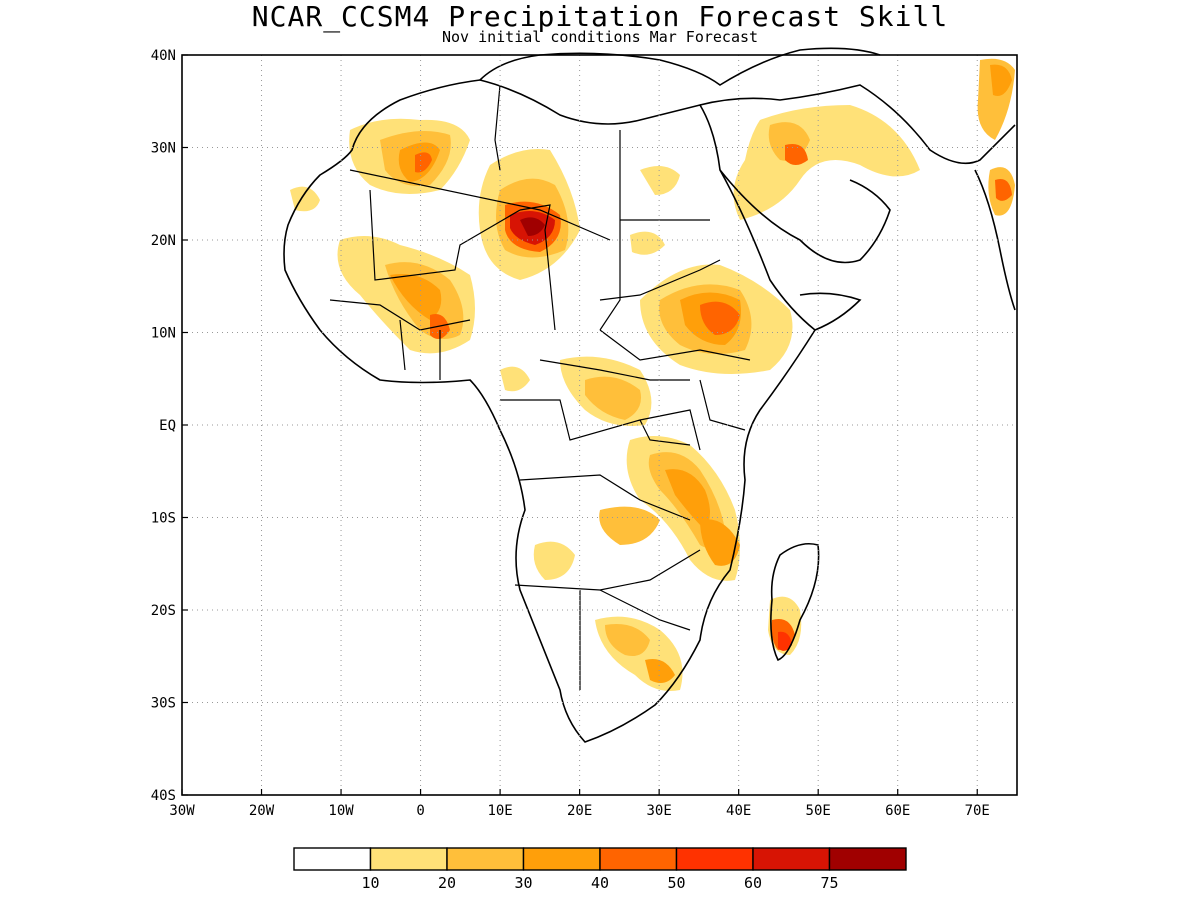 The height and width of the screenshot is (900, 1200). What do you see at coordinates (420, 811) in the screenshot?
I see `x-tick-label: 0` at bounding box center [420, 811].